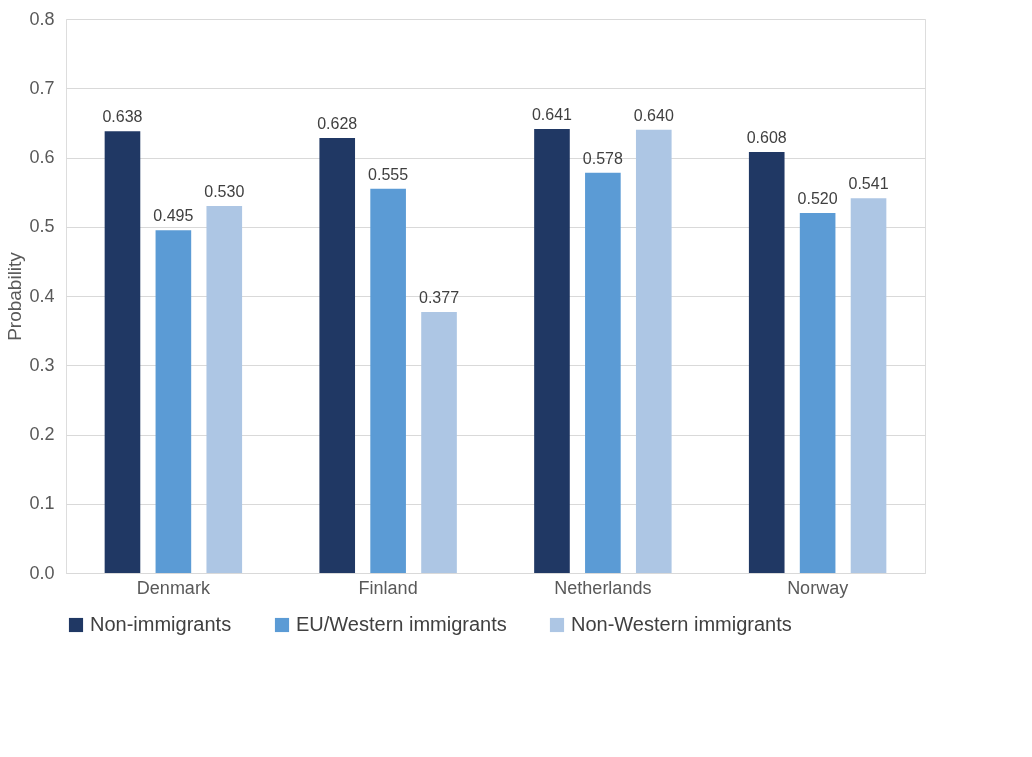 The width and height of the screenshot is (1032, 757). Describe the element at coordinates (653, 115) in the screenshot. I see `data-label: 0.640` at that location.